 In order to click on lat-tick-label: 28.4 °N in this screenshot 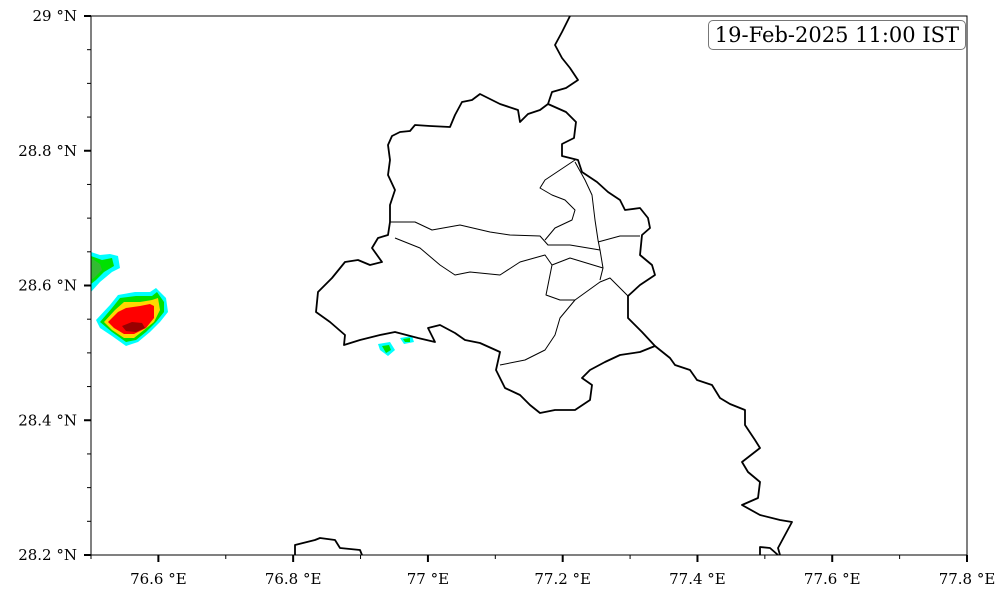, I will do `click(47, 420)`.